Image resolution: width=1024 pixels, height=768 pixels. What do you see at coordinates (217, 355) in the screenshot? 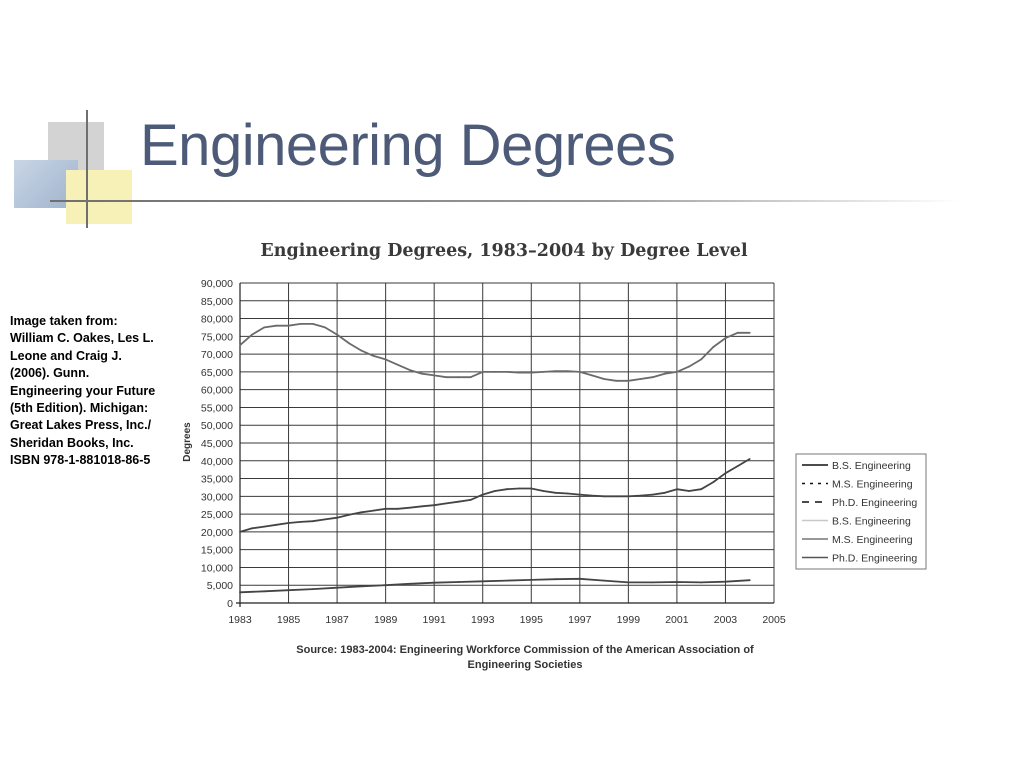
I see `y-tick-label: 70,000` at bounding box center [217, 355].